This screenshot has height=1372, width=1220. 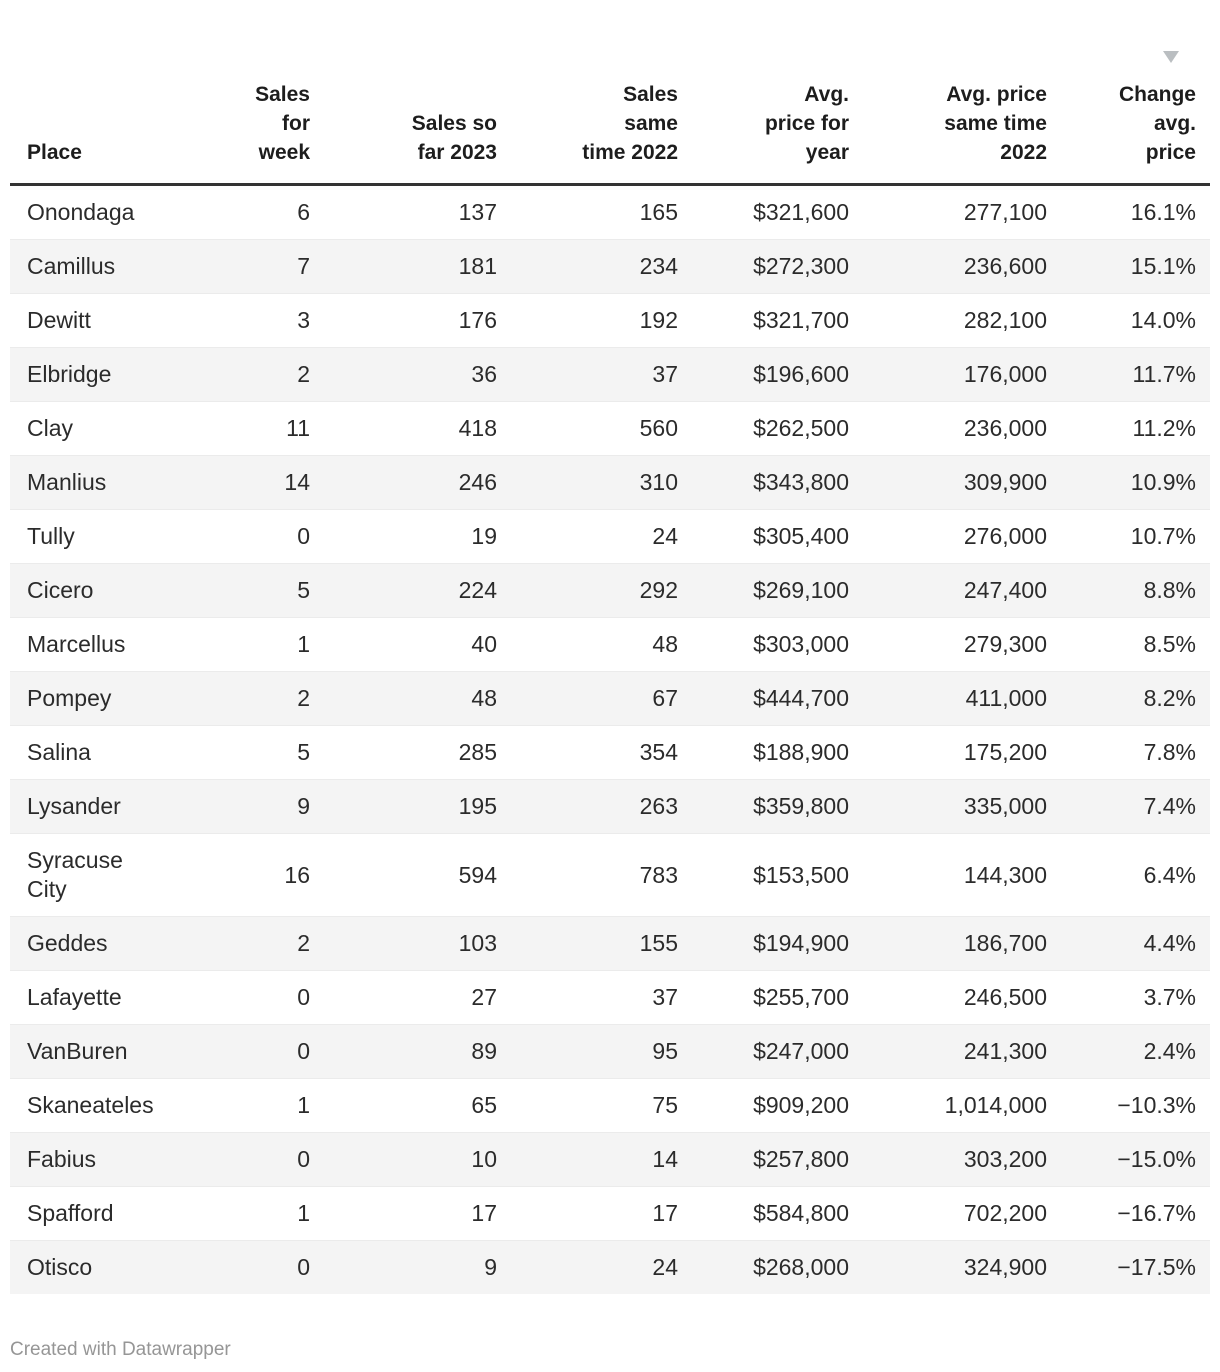 I want to click on cell-price: $188,900, so click(x=801, y=752).